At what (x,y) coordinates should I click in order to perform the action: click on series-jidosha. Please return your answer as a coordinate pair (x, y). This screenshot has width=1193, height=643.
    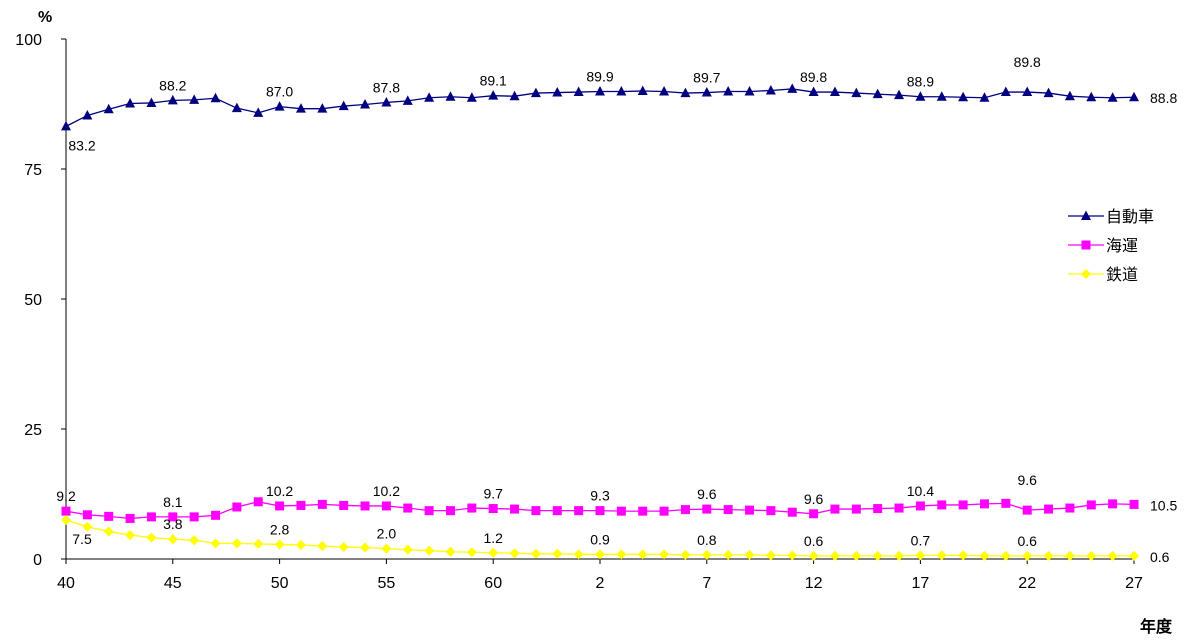
    Looking at the image, I should click on (600, 107).